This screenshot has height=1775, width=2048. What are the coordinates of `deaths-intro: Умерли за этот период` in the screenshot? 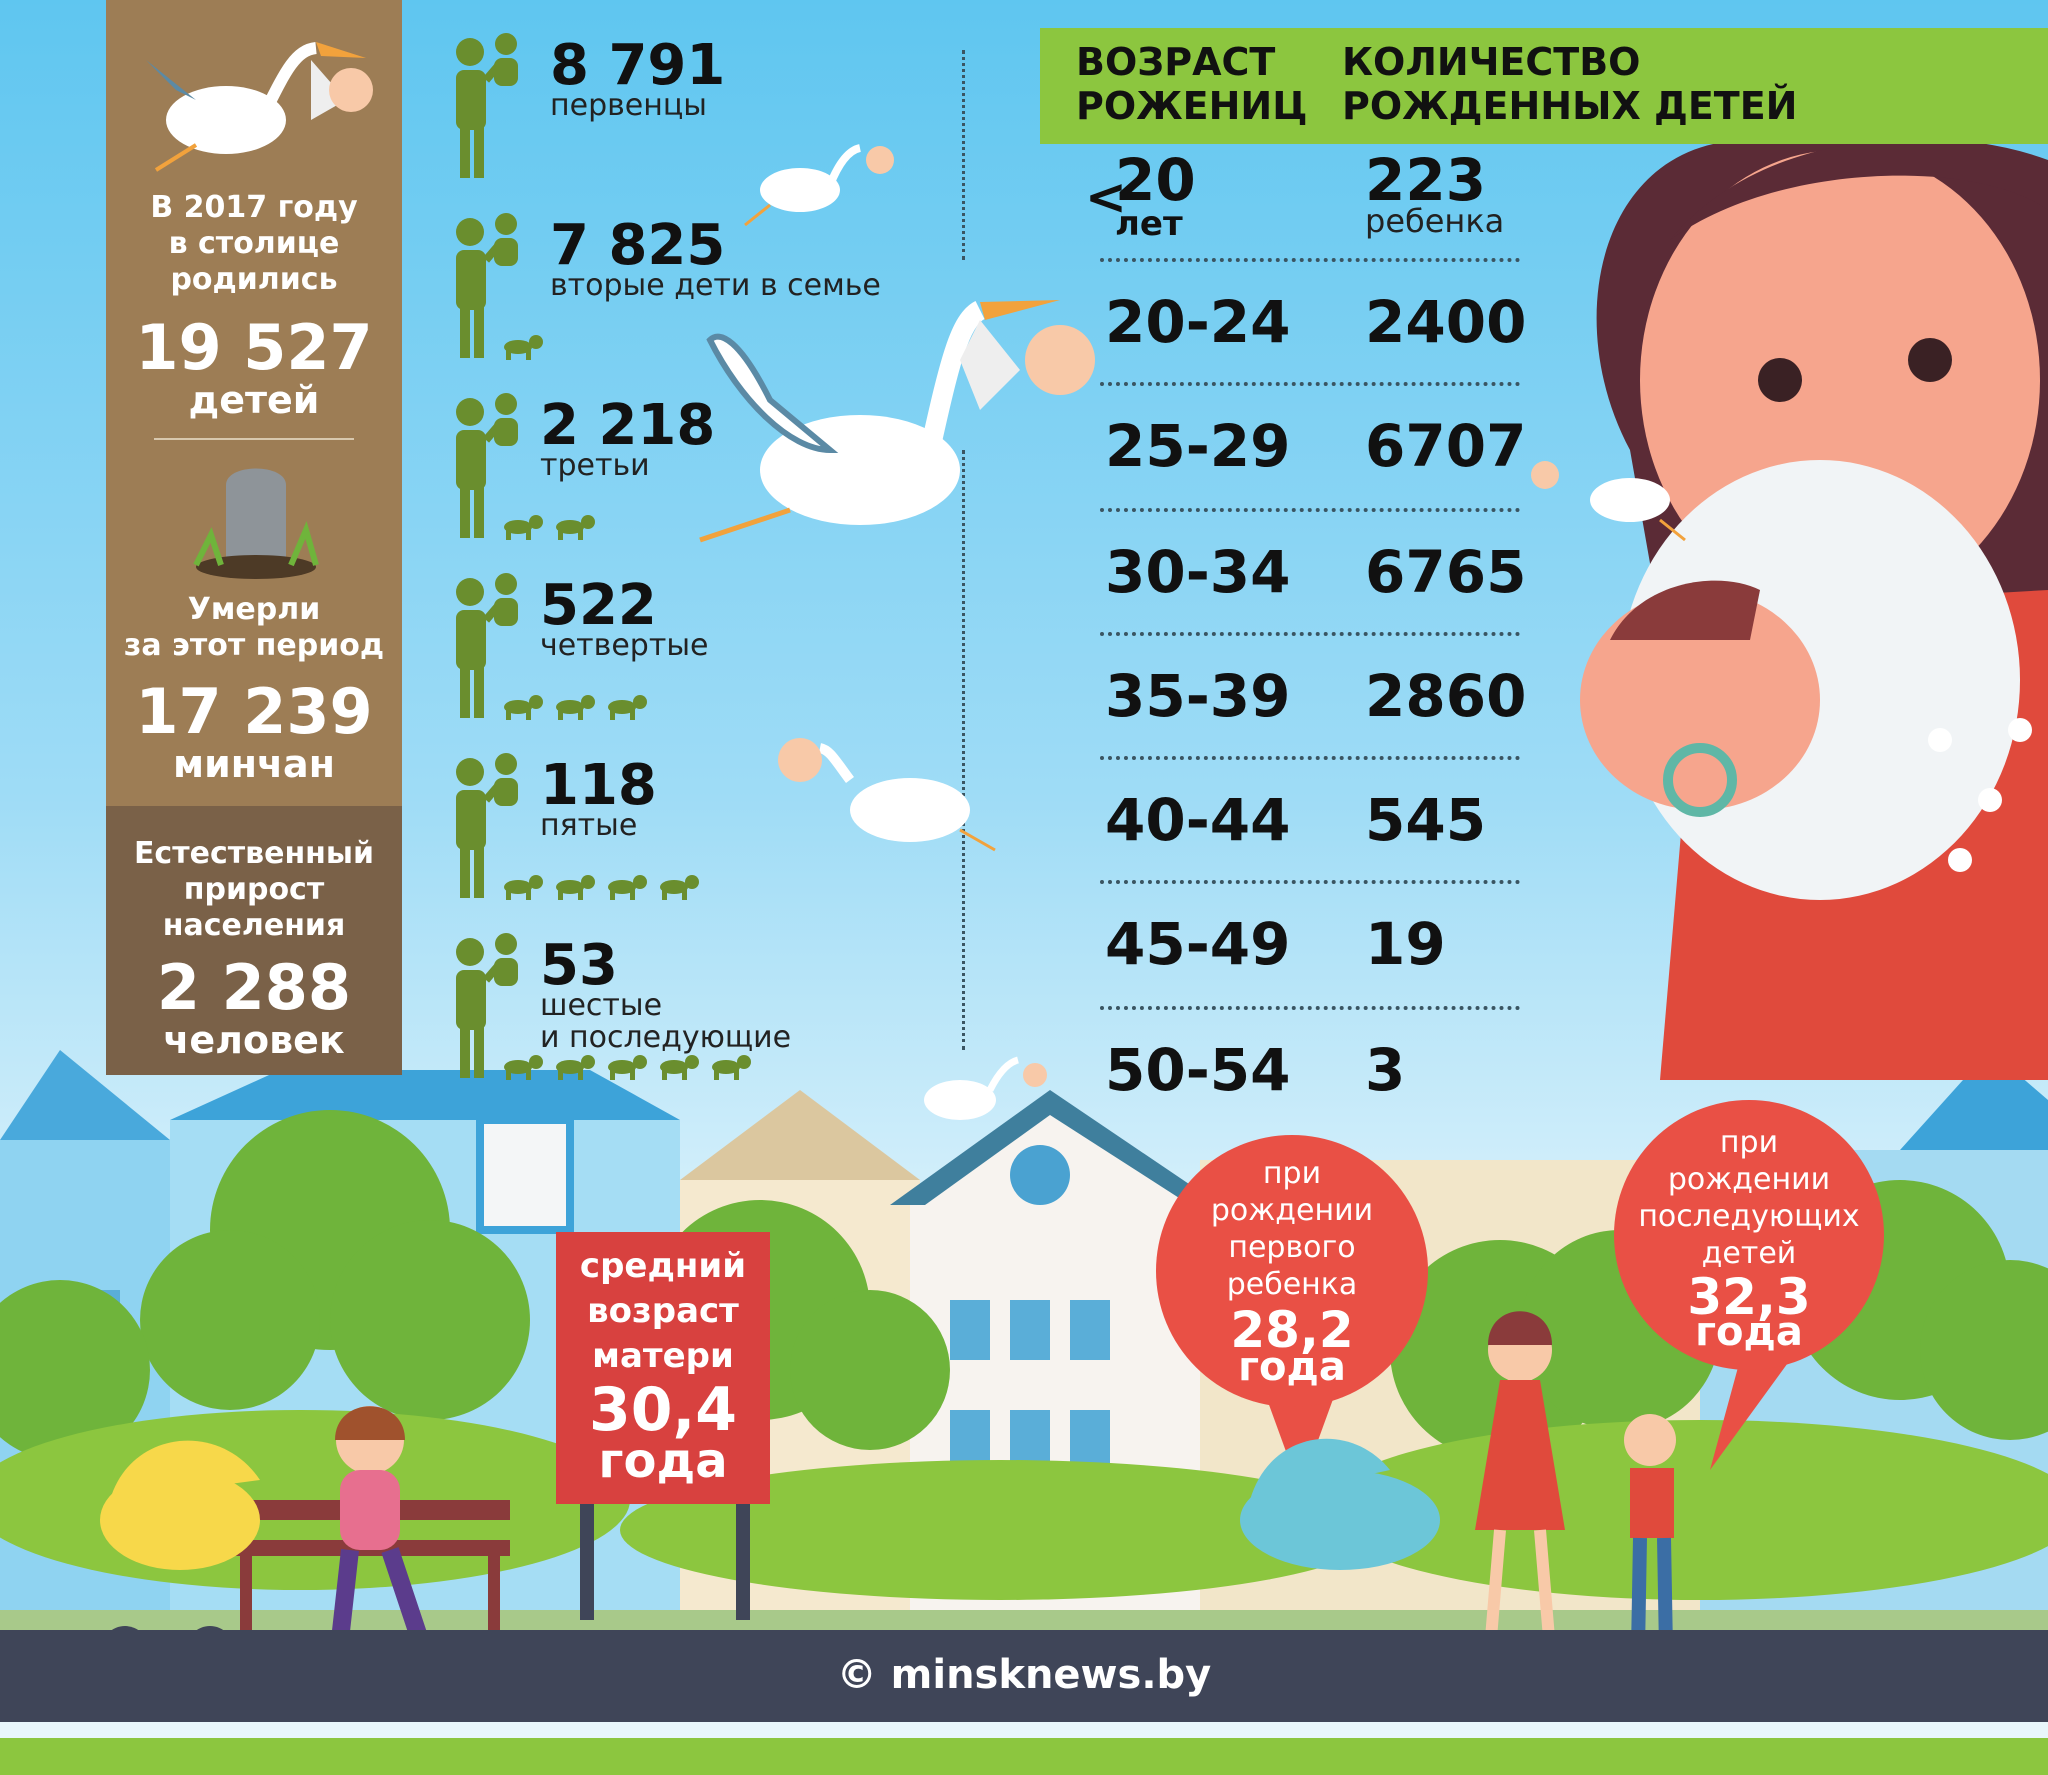 It's located at (254, 627).